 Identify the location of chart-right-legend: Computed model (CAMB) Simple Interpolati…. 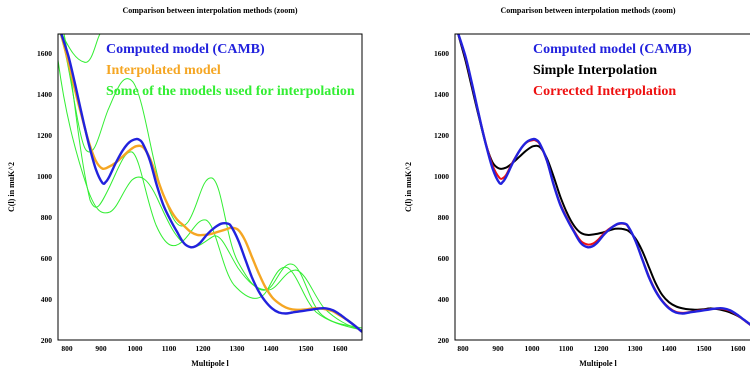
(612, 70).